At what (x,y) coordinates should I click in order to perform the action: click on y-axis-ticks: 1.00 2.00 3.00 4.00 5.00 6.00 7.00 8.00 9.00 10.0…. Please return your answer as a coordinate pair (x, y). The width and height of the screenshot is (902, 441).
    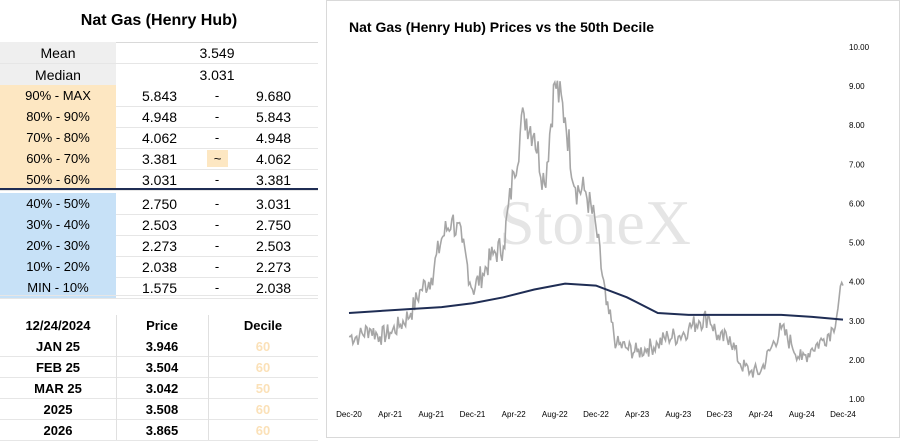
    Looking at the image, I should click on (859, 223).